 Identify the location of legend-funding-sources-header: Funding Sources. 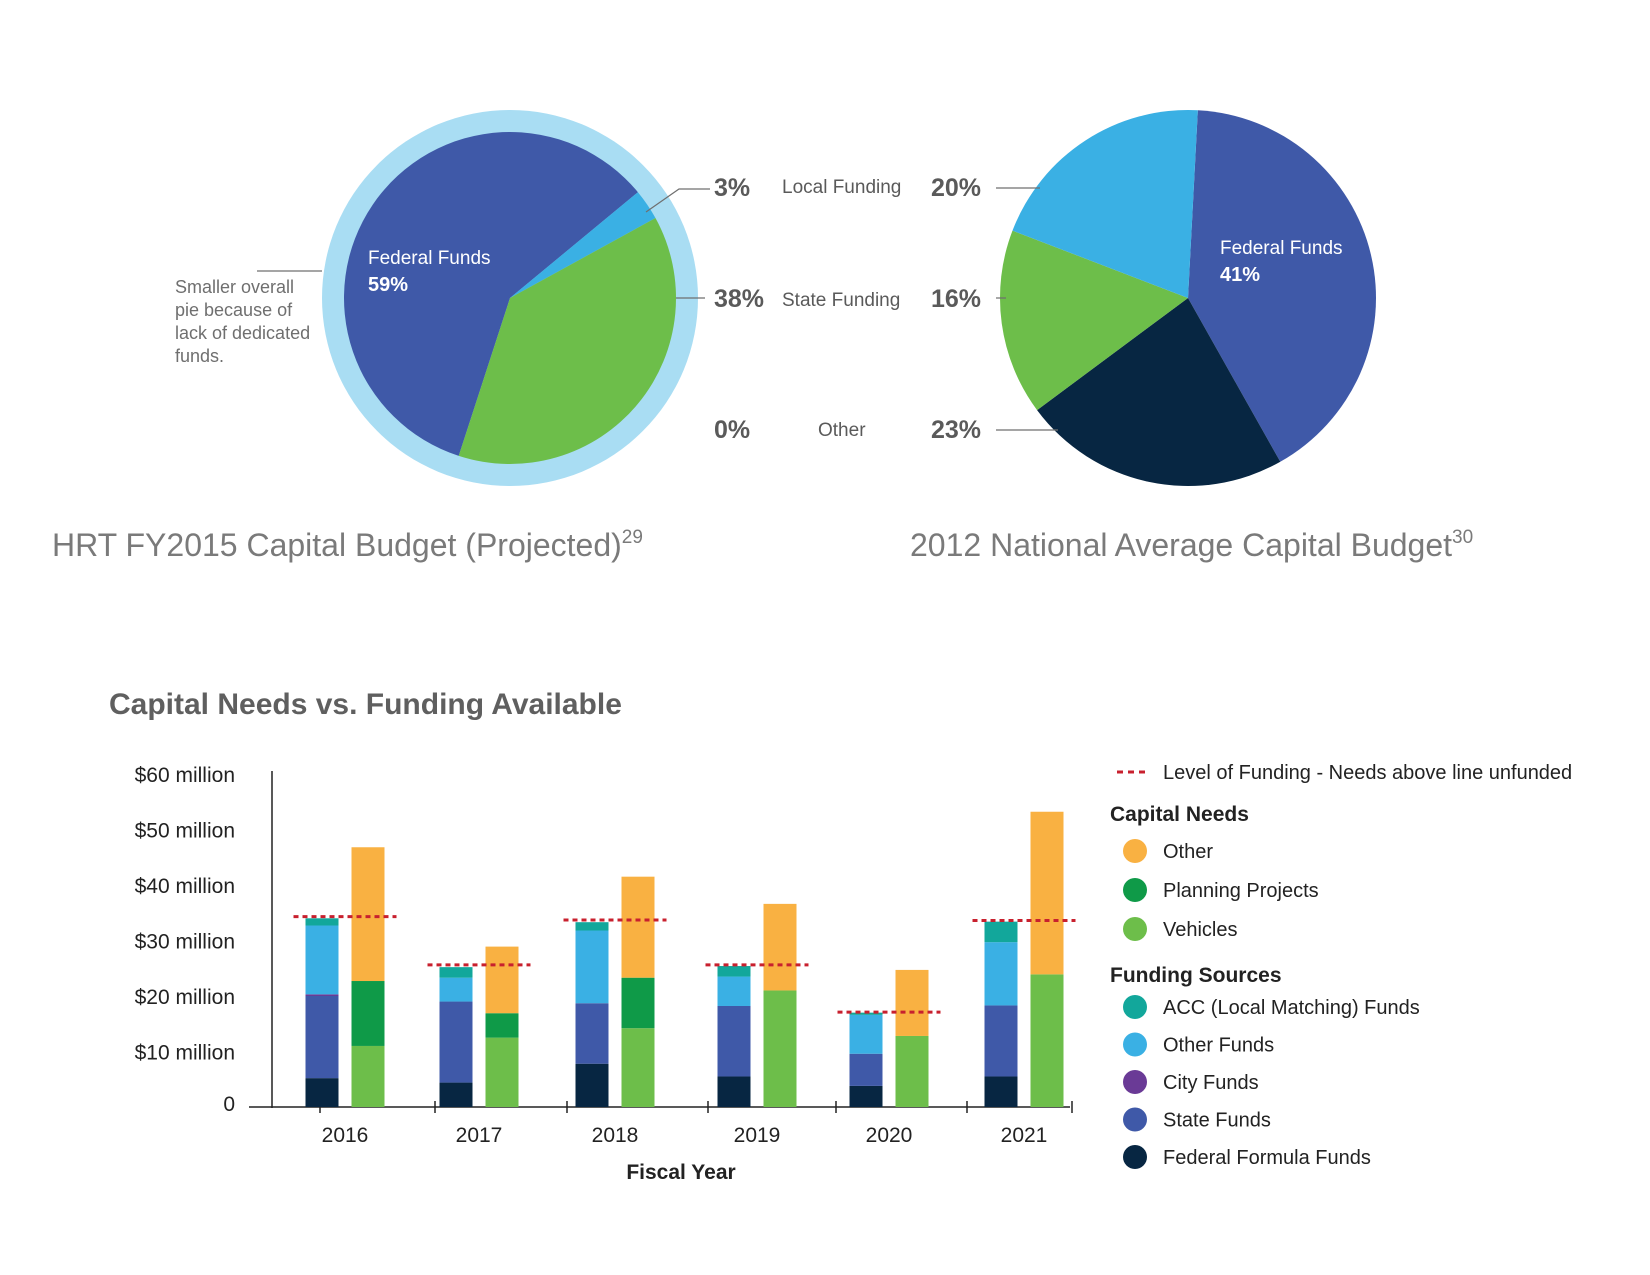
(1196, 975).